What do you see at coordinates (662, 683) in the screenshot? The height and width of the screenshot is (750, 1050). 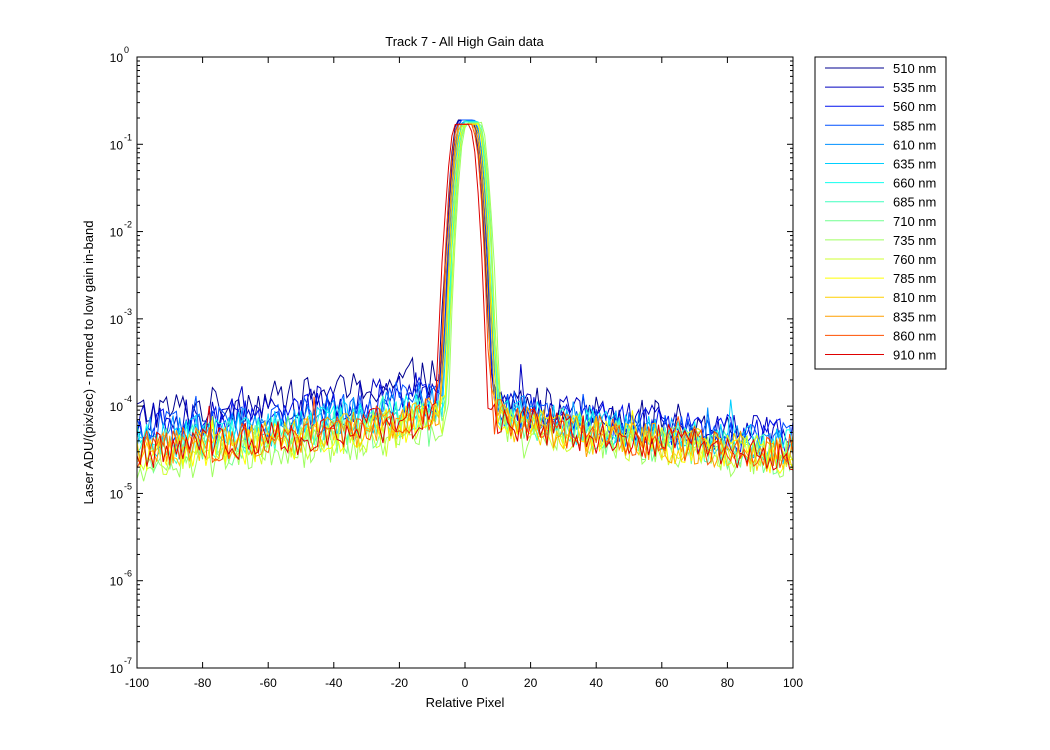 I see `x-tick-label: 60` at bounding box center [662, 683].